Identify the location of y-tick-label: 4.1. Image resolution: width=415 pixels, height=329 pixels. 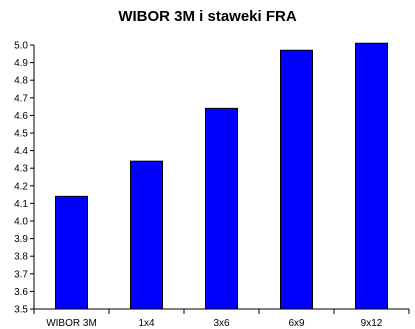
(21, 204).